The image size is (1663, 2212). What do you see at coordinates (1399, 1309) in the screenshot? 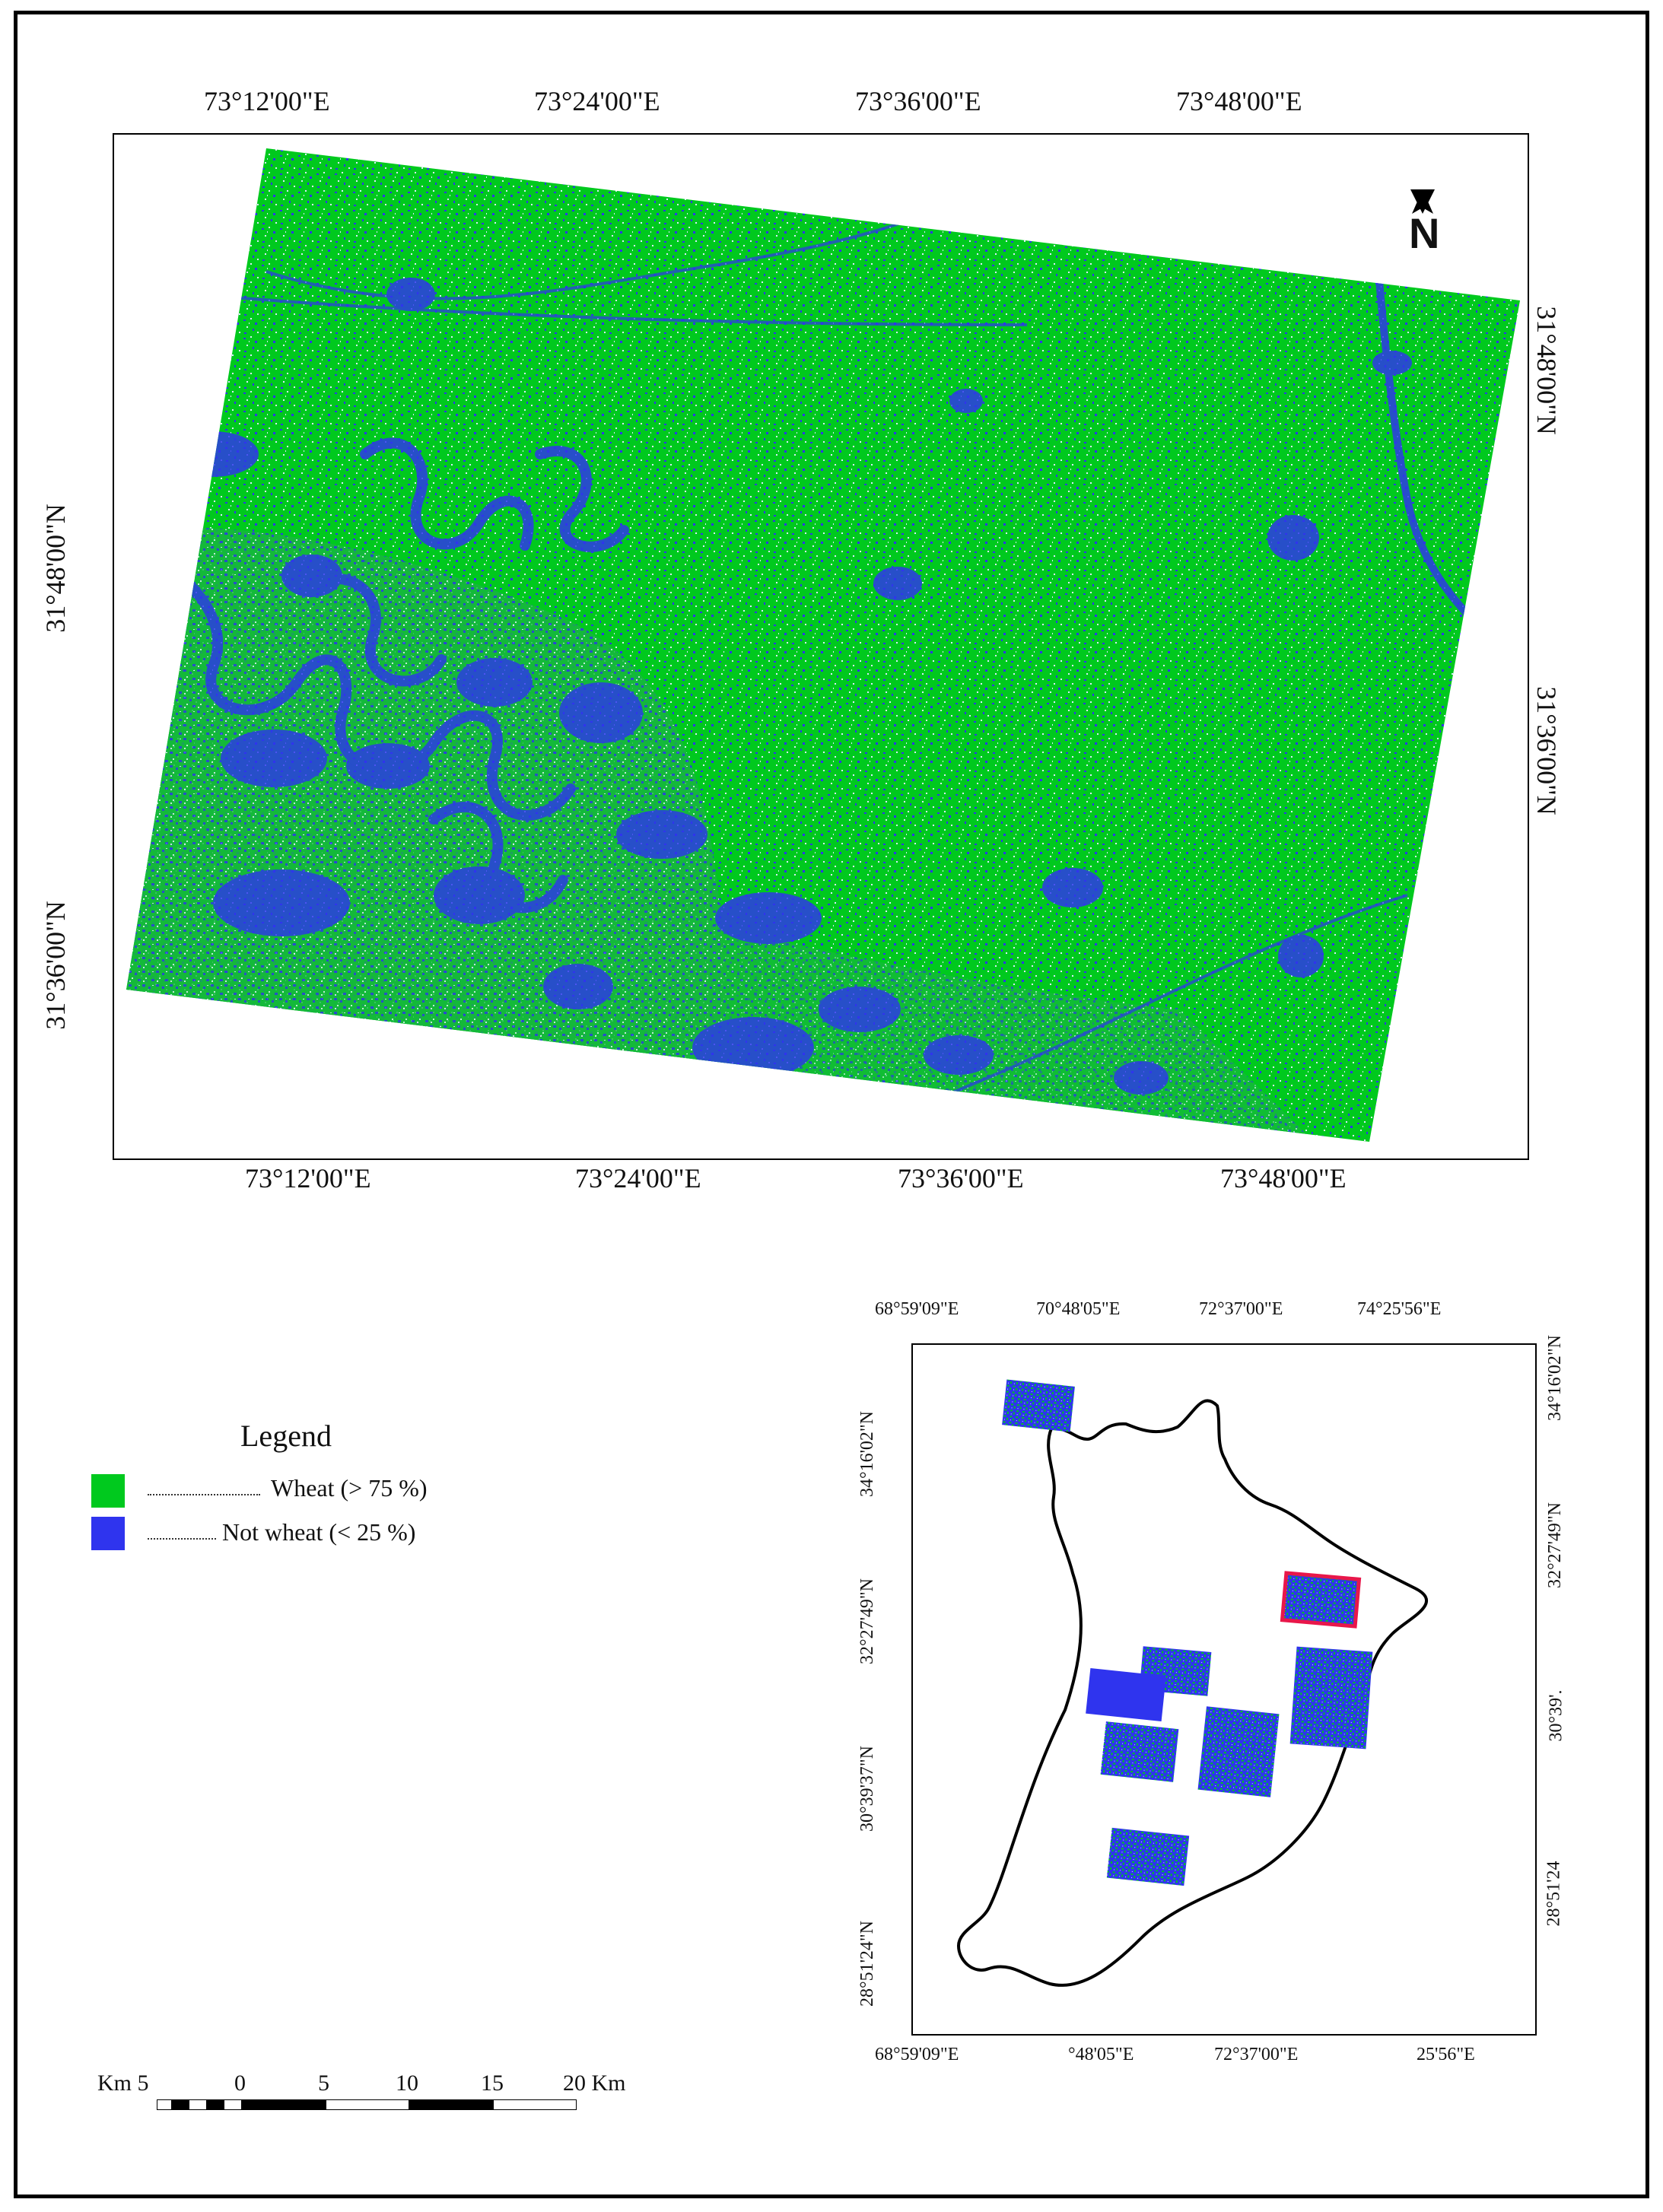
I see `inset-top-lon-label: 74°25'56"E` at bounding box center [1399, 1309].